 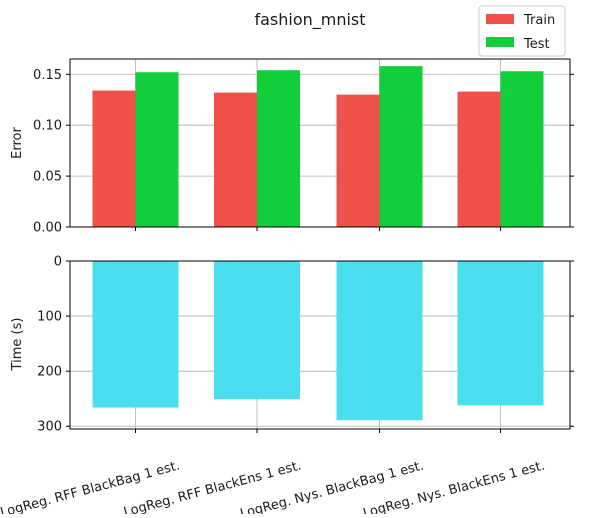 What do you see at coordinates (522, 31) in the screenshot?
I see `legend: Train Test` at bounding box center [522, 31].